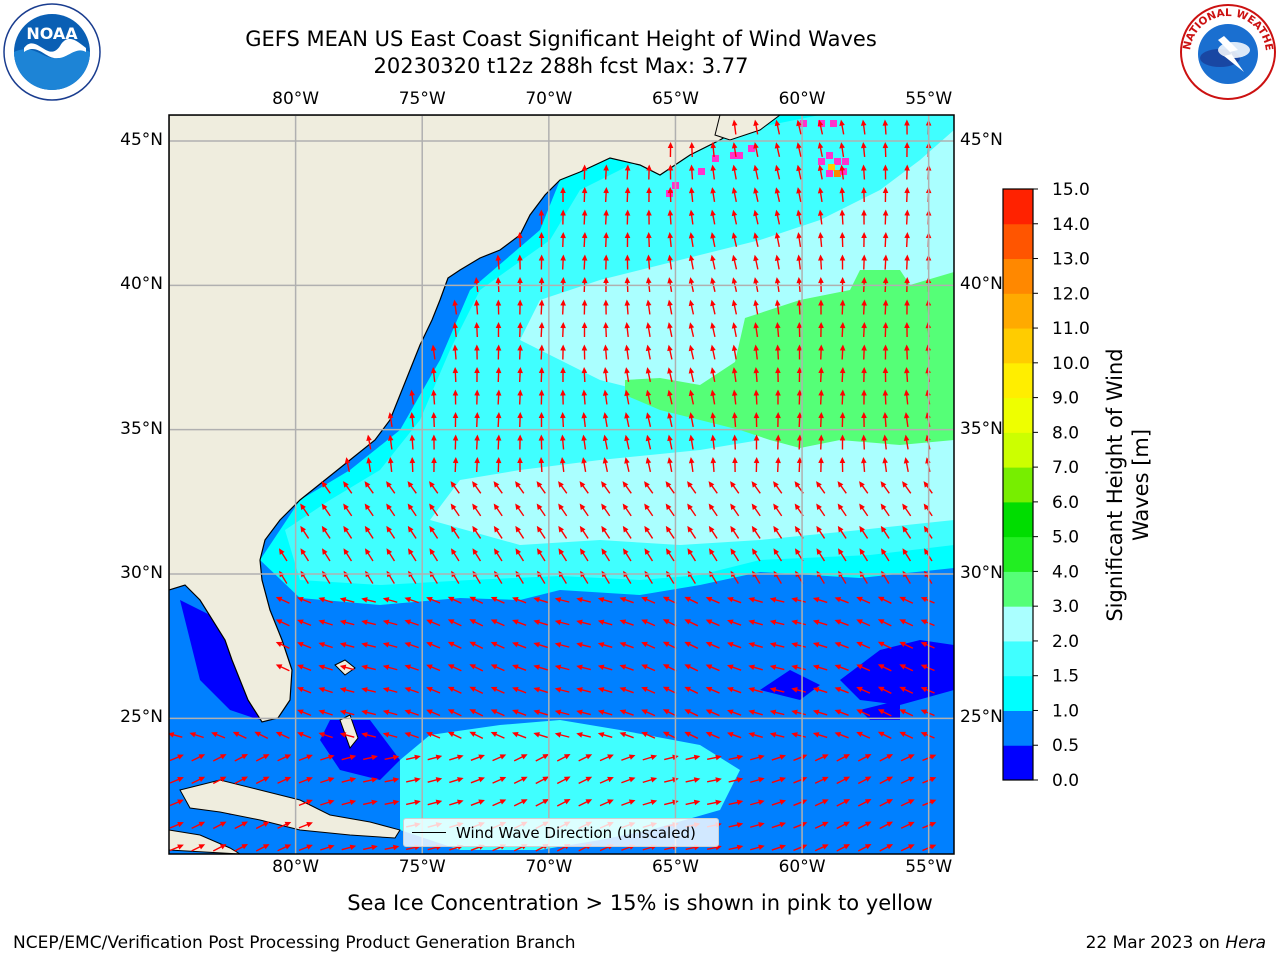  What do you see at coordinates (141, 717) in the screenshot?
I see `lat-tick-left: 25°N` at bounding box center [141, 717].